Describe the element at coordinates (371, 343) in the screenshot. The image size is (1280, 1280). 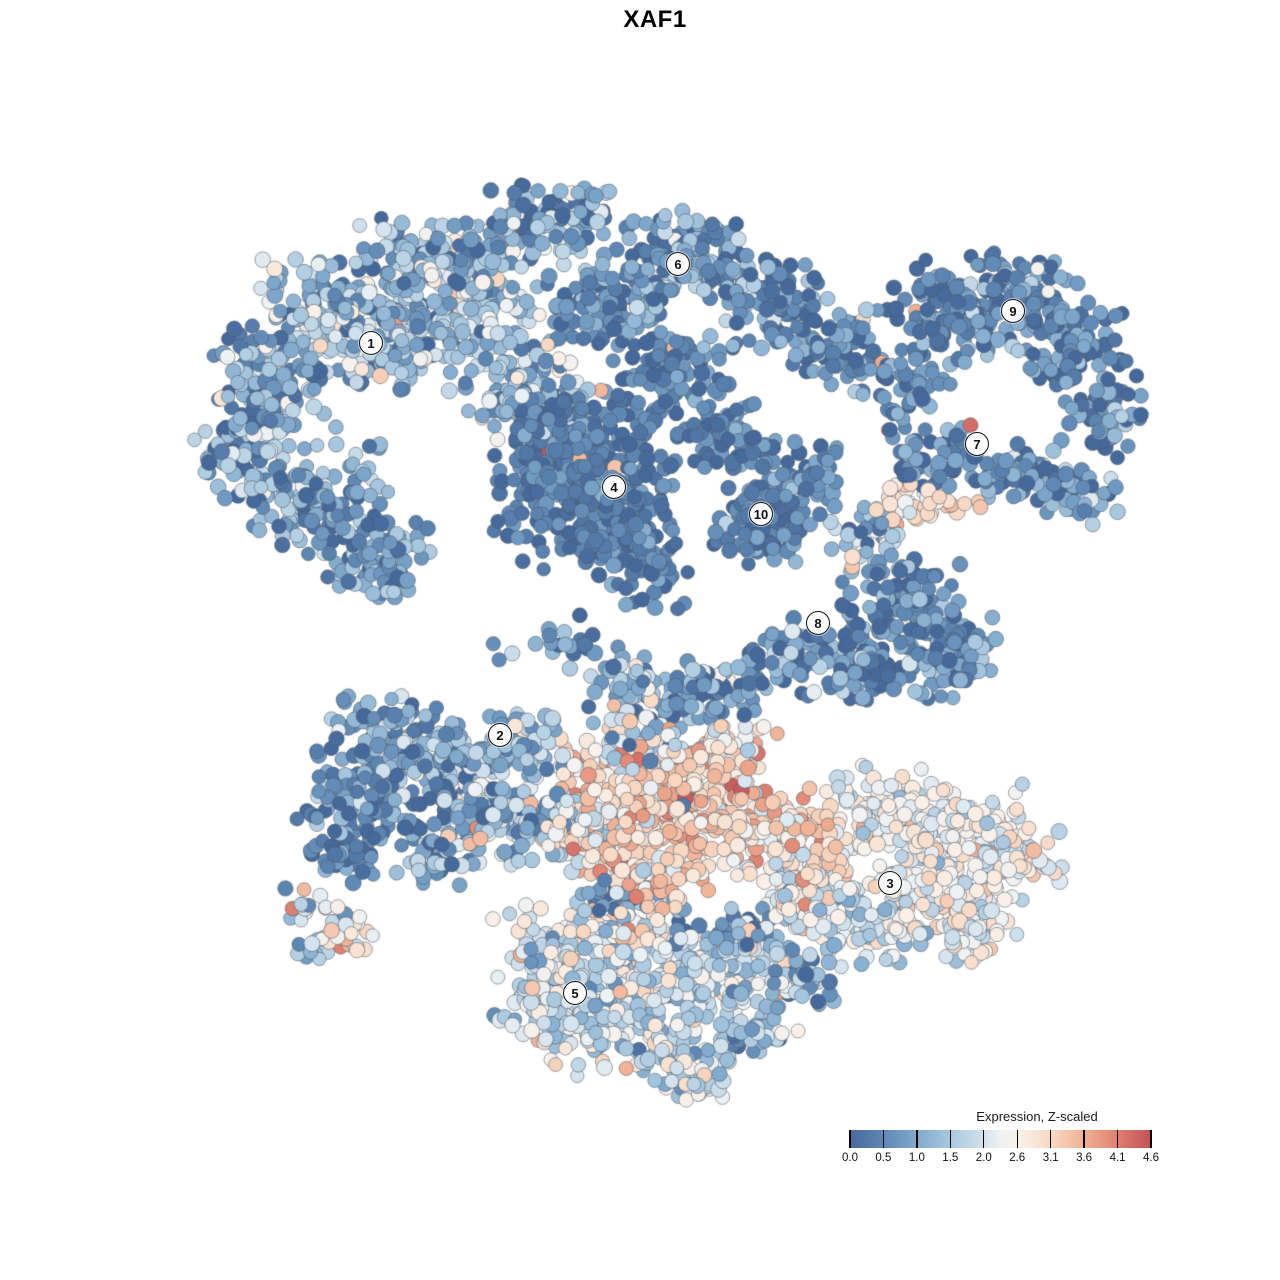
I see `cluster-label-1: 1` at that location.